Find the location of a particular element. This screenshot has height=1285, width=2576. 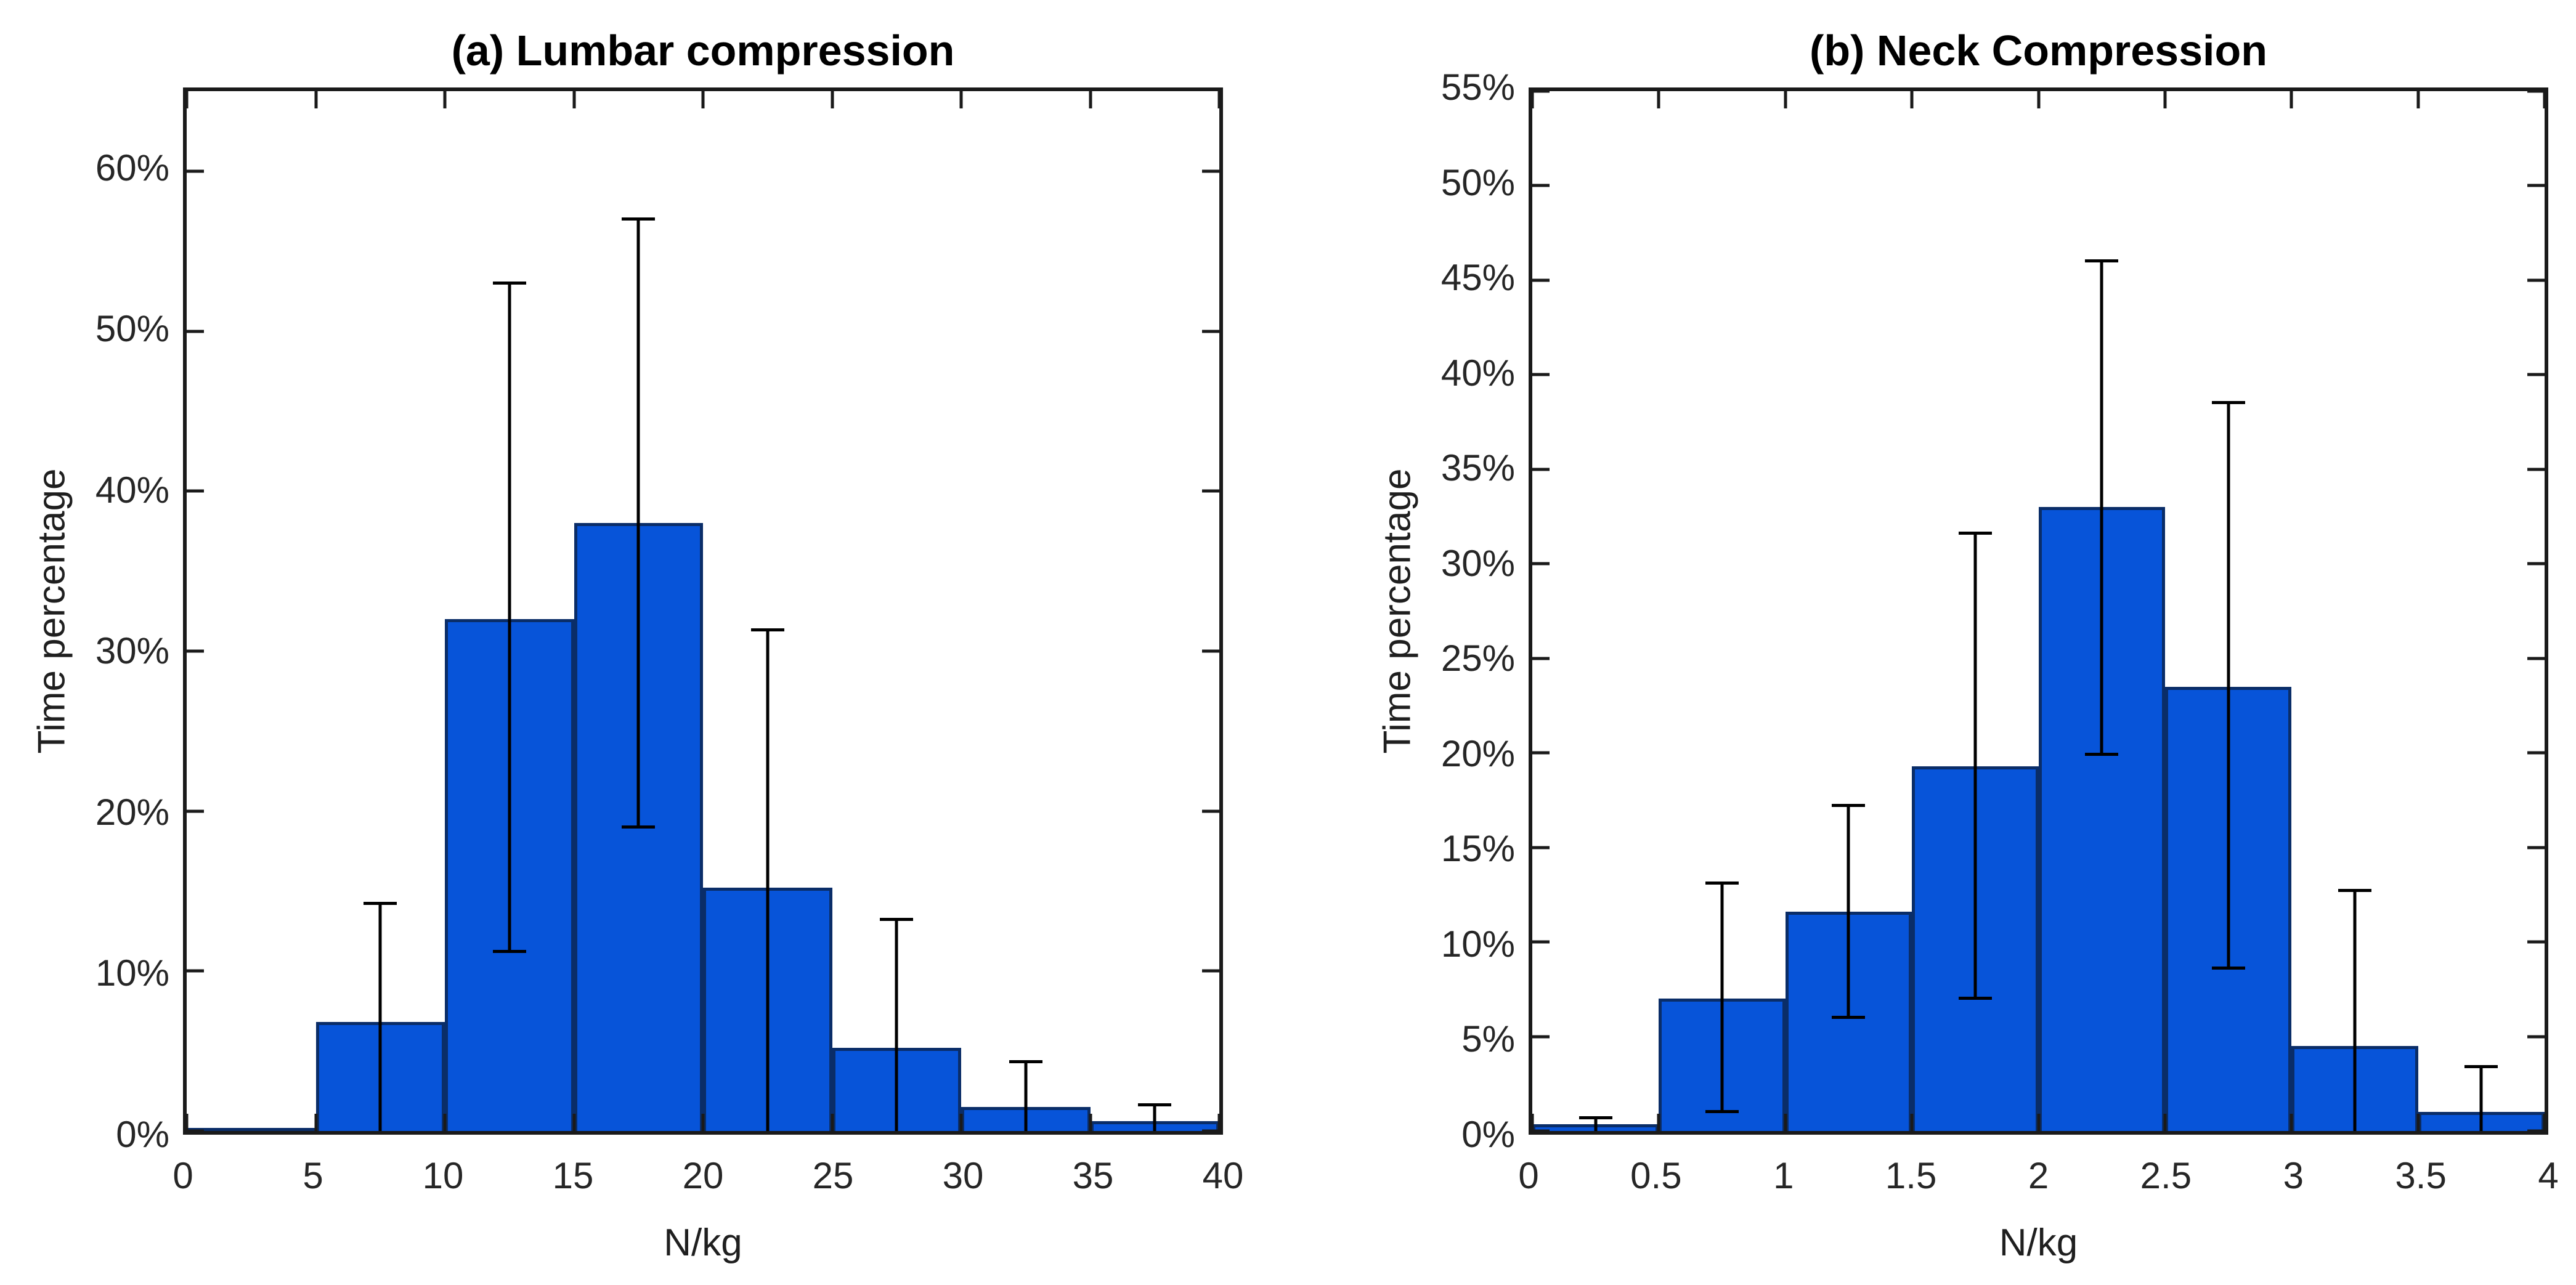

chart-a-x-axis-label: N/kg is located at coordinates (703, 1243).